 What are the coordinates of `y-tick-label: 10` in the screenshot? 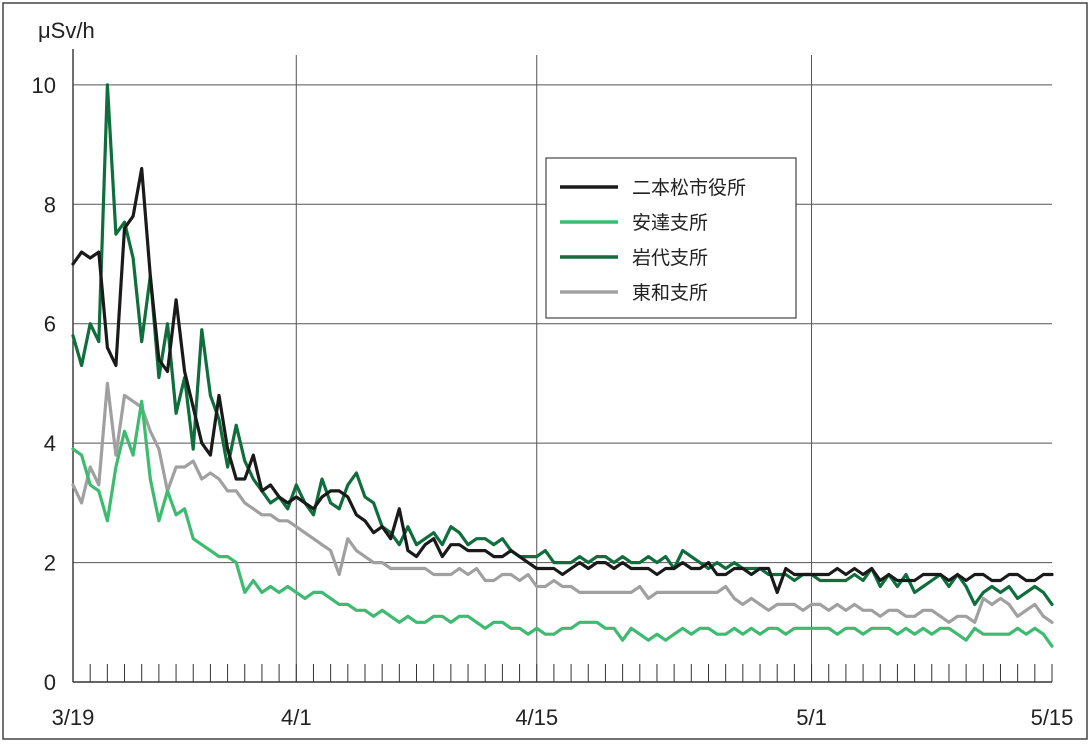 It's located at (44, 85).